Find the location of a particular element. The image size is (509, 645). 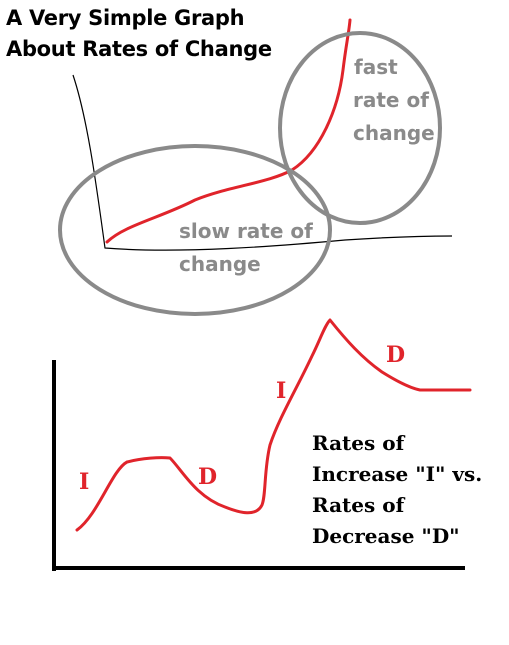

fast-label-line-2: rate of is located at coordinates (391, 100).